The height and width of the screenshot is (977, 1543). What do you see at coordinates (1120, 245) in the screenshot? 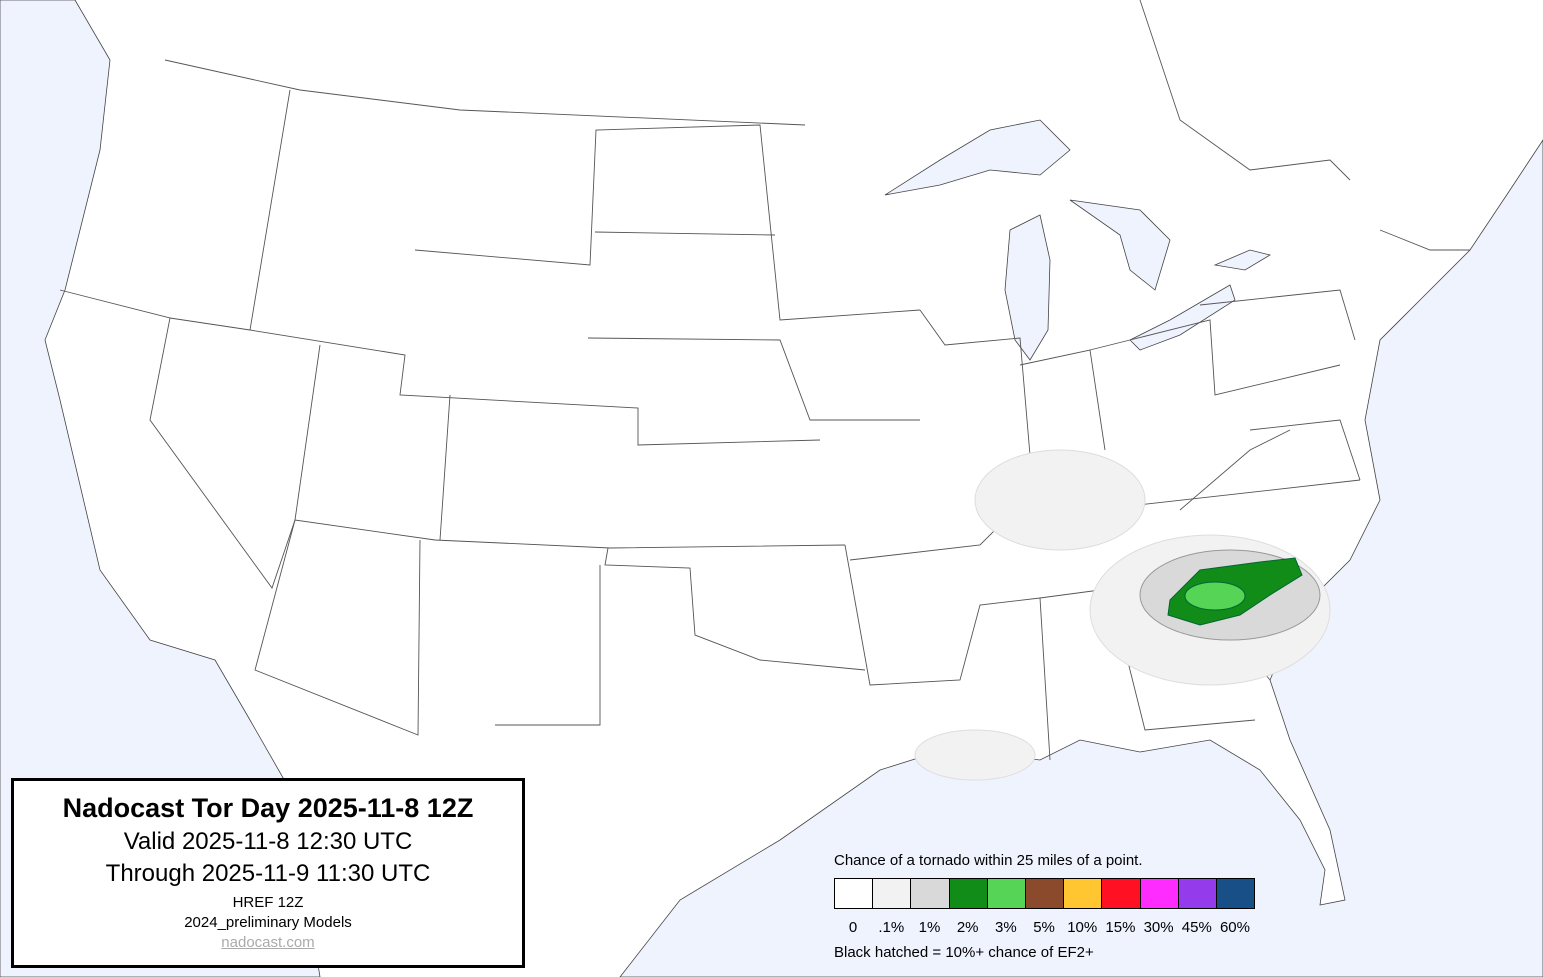
I see `lake-huron` at bounding box center [1120, 245].